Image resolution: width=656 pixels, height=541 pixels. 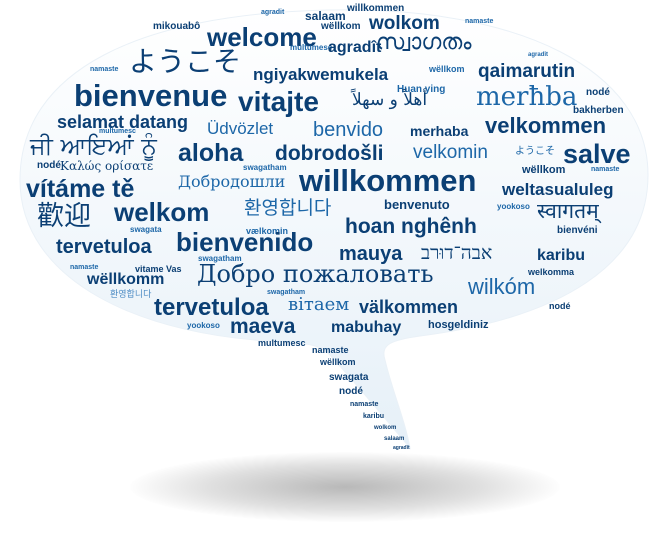 What do you see at coordinates (211, 153) in the screenshot?
I see `word: aloha` at bounding box center [211, 153].